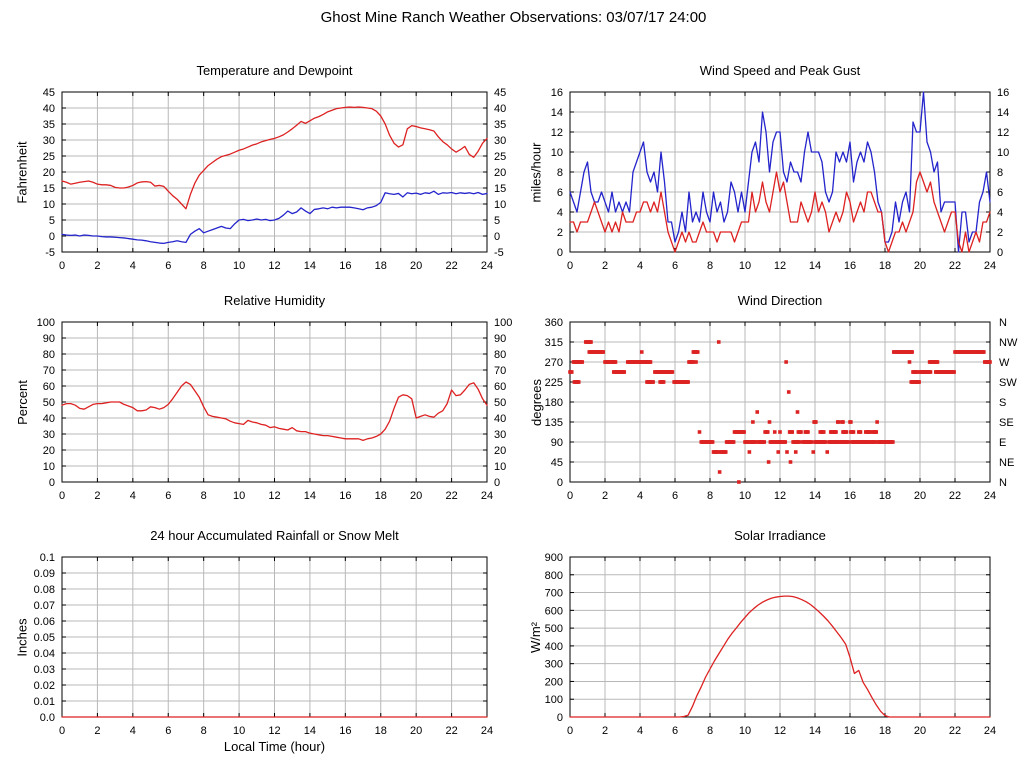 This screenshot has width=1027, height=772. What do you see at coordinates (554, 665) in the screenshot?
I see `svg-text: 300` at bounding box center [554, 665].